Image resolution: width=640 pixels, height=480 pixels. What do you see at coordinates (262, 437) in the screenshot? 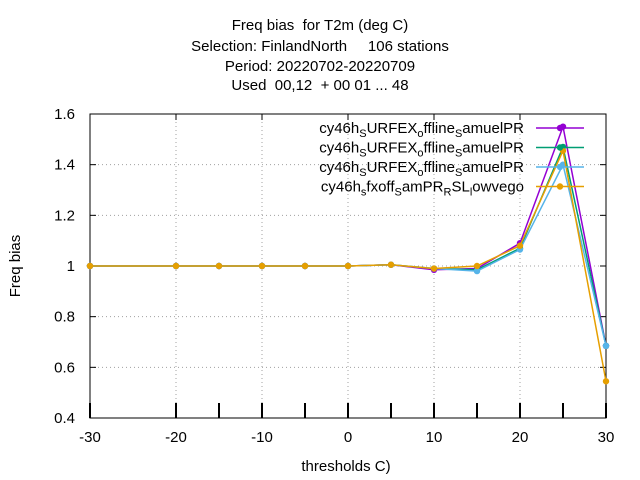
I see `x-tick-label: -10` at bounding box center [262, 437].